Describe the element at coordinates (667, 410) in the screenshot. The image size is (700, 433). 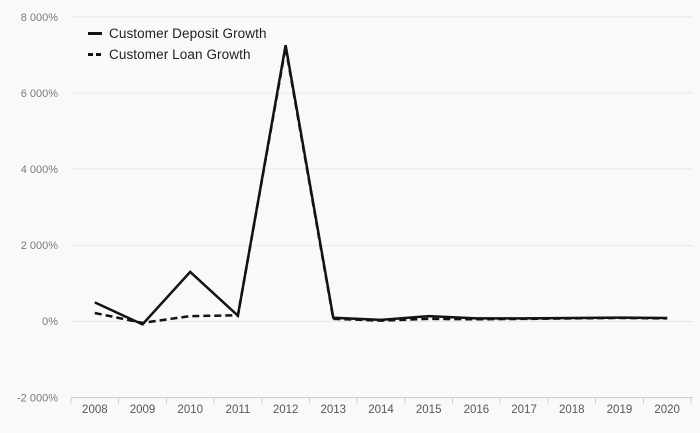
I see `x-axis-tick-label: 2020` at that location.